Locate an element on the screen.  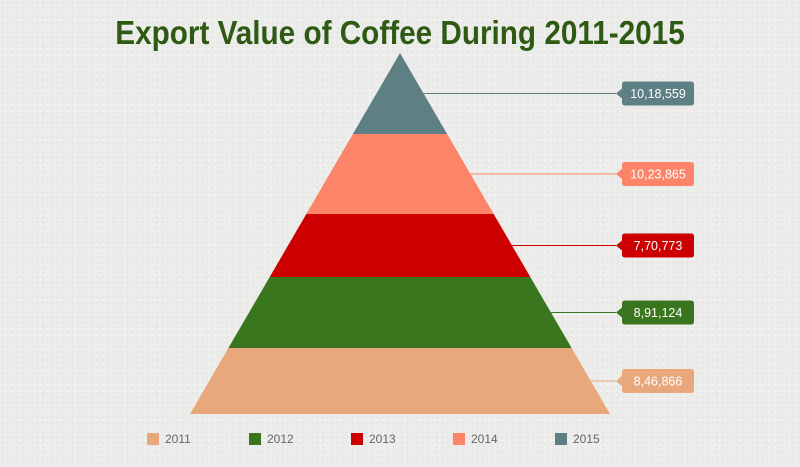
pyramid-segment-2012 is located at coordinates (400, 312).